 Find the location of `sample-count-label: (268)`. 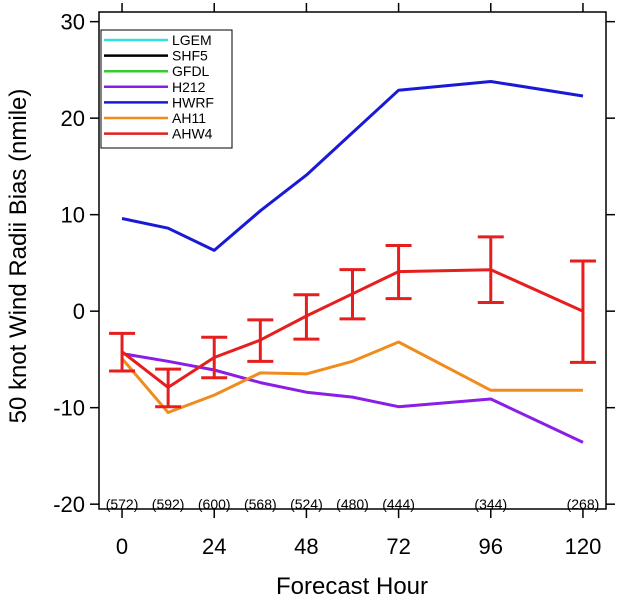

sample-count-label: (268) is located at coordinates (583, 504).